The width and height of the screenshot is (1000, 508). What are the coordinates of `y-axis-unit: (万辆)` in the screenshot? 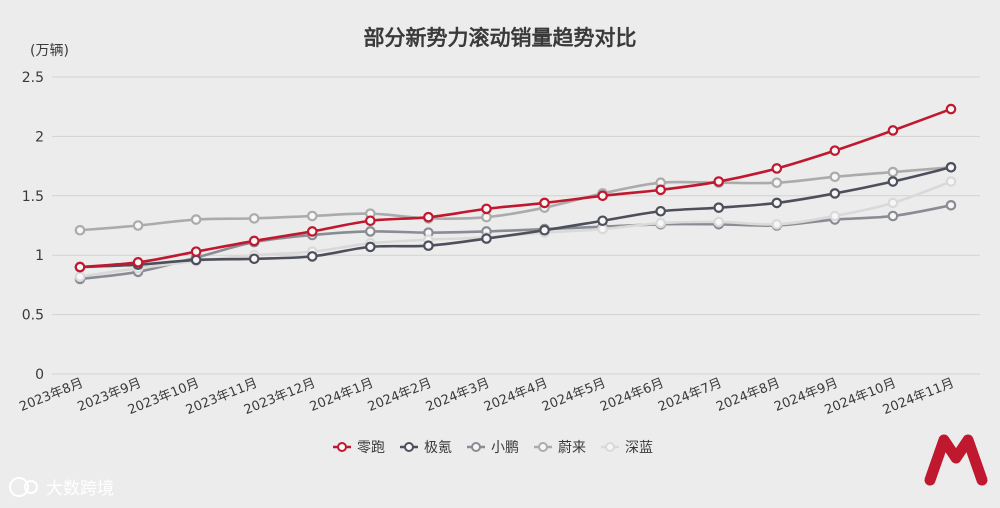 It's located at (49, 51).